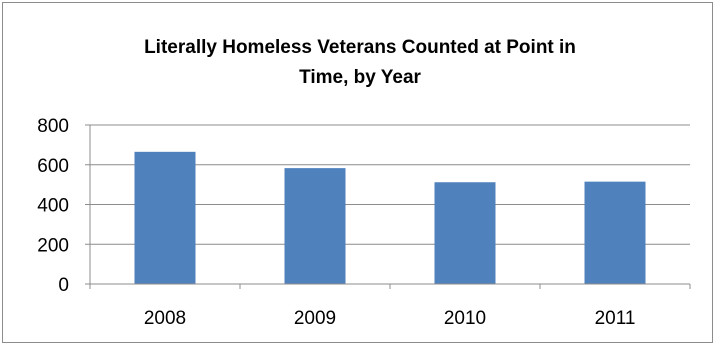  Describe the element at coordinates (53, 206) in the screenshot. I see `y-tick-label-400: 400` at that location.